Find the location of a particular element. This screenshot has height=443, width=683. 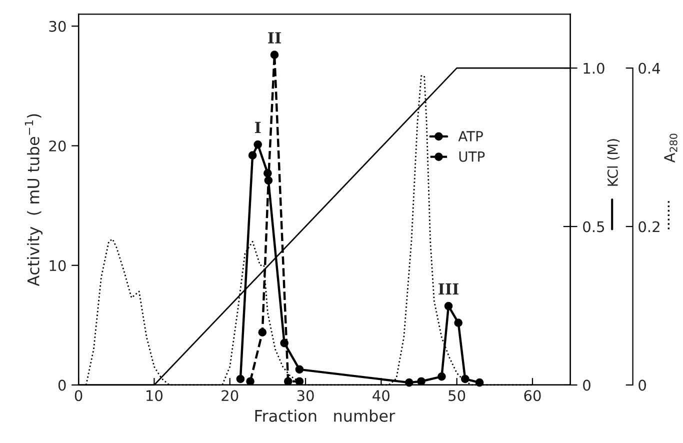

y3-tick-label: 0 is located at coordinates (642, 385).